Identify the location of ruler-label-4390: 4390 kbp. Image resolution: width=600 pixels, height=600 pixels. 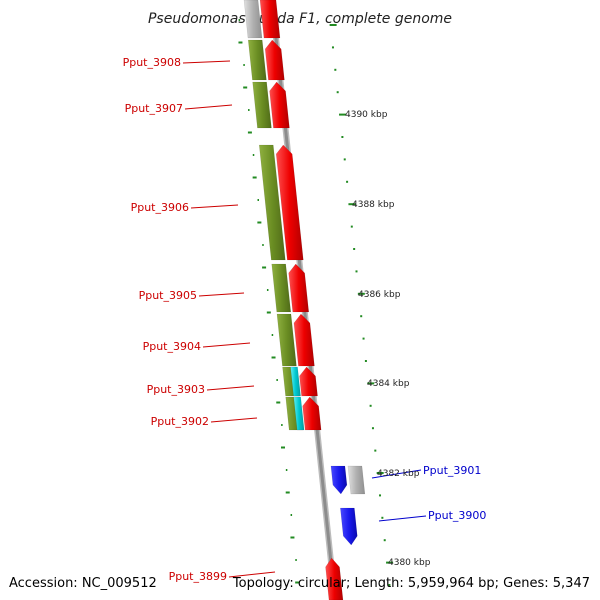
(366, 115).